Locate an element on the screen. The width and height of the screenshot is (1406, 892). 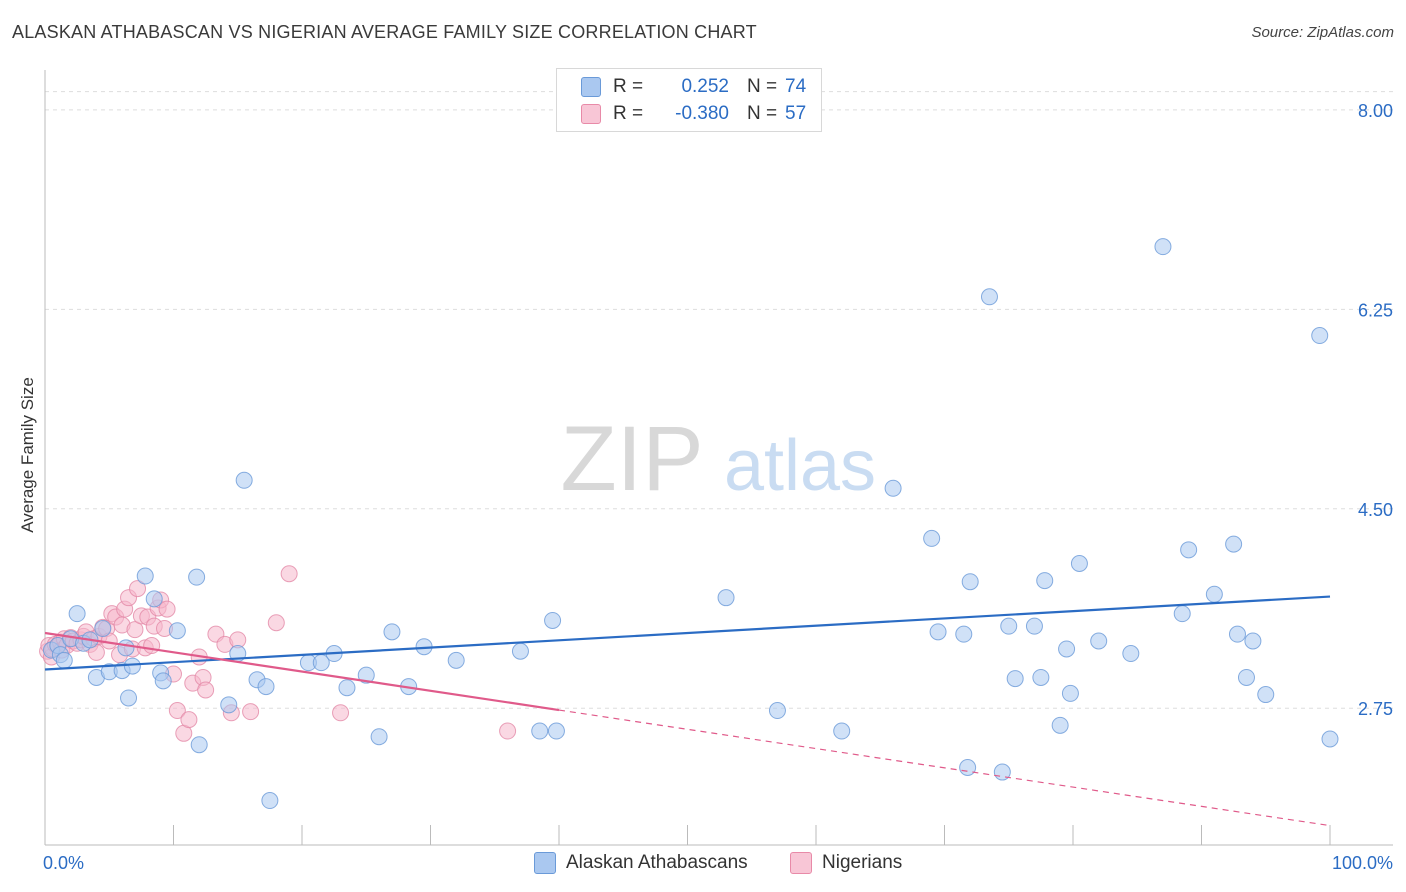
legend-r-value: 0.252 is located at coordinates (705, 86).